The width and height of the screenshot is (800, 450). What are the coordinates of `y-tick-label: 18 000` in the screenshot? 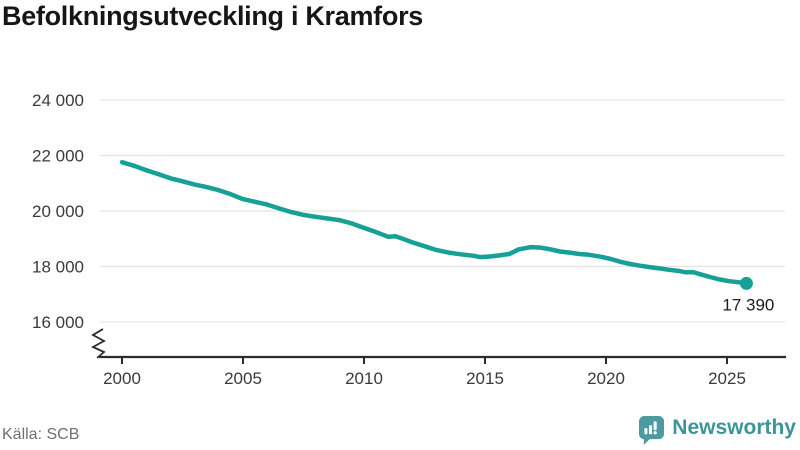 It's located at (58, 267).